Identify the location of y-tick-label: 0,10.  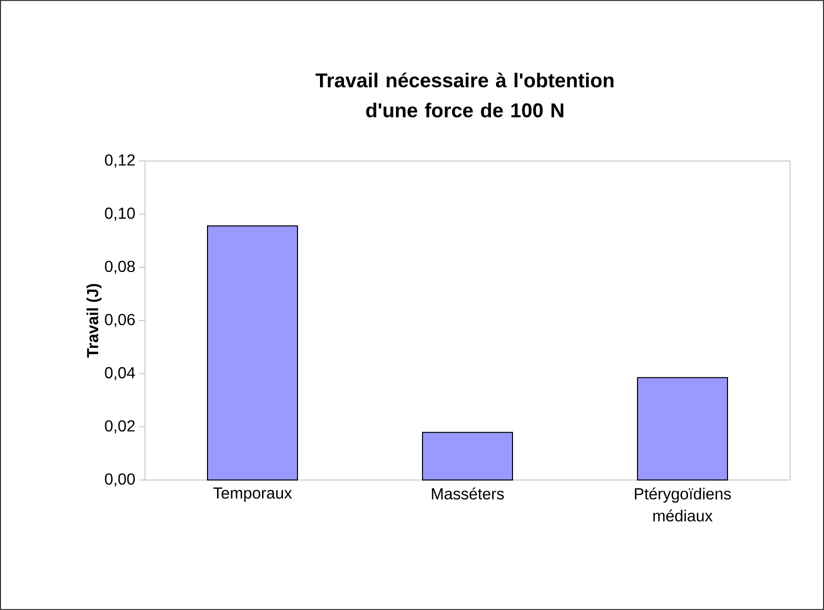
(119, 214).